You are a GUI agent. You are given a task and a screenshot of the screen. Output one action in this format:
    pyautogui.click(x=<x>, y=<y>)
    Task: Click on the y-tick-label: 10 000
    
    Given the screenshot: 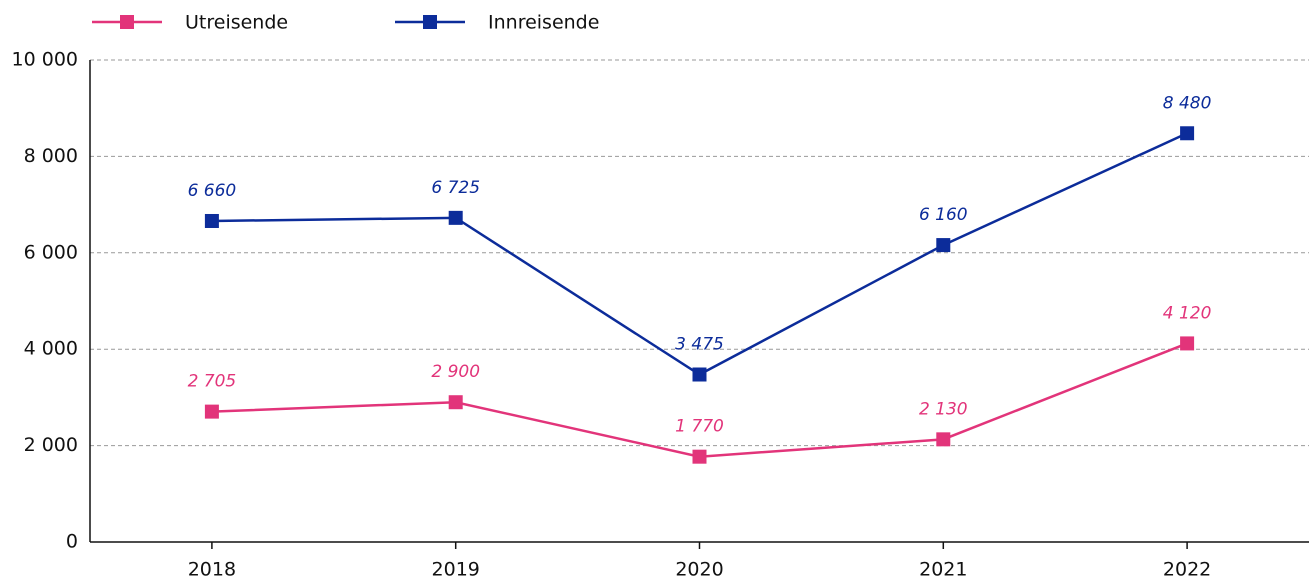 What is the action you would take?
    pyautogui.click(x=45, y=60)
    